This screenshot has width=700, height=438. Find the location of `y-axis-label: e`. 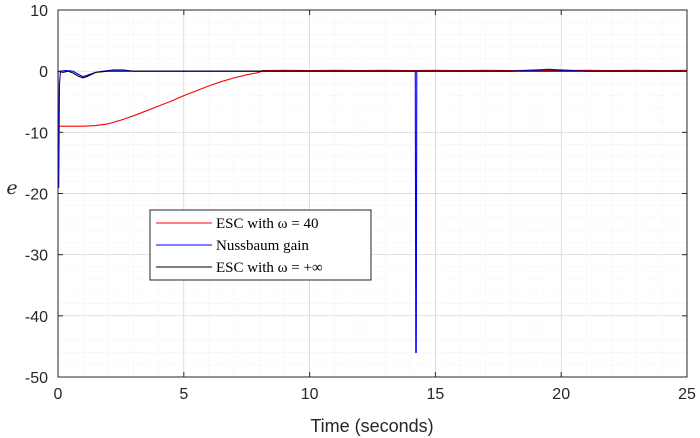

y-axis-label: e is located at coordinates (11, 188).